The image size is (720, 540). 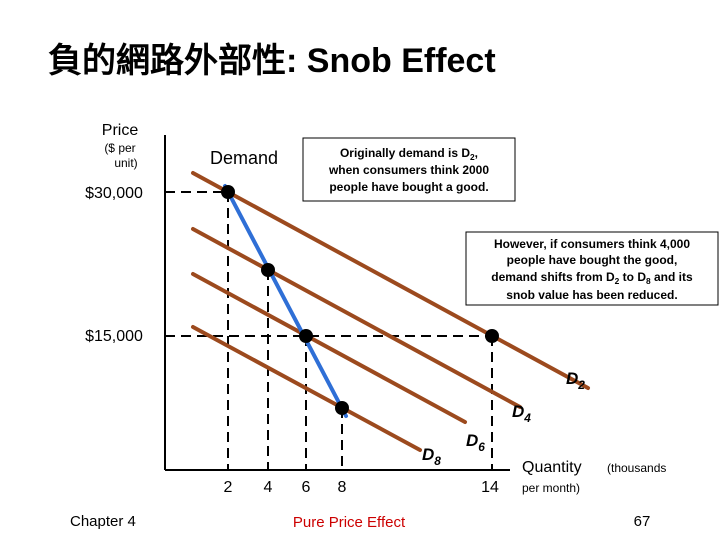 What do you see at coordinates (342, 487) in the screenshot?
I see `x-tick-label: 8` at bounding box center [342, 487].